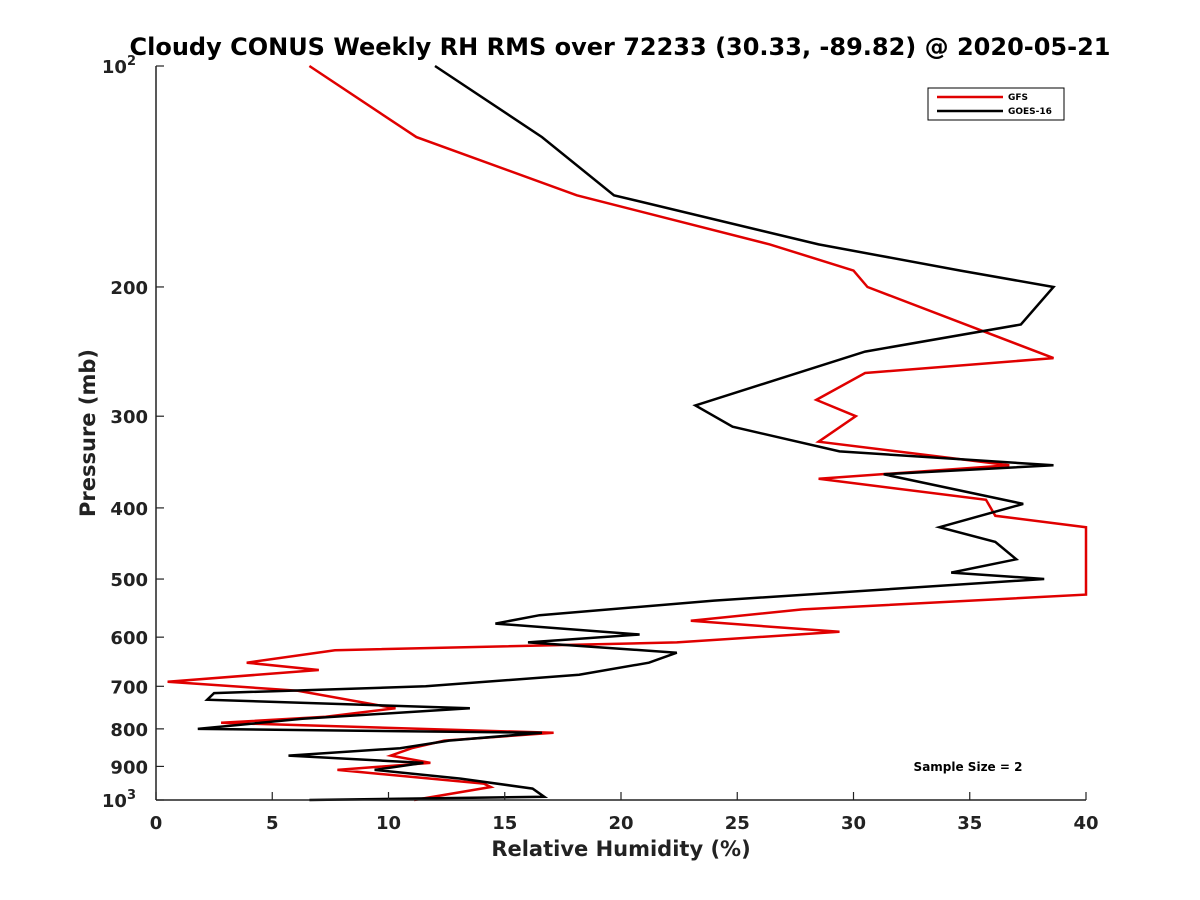  Describe the element at coordinates (131, 61) in the screenshot. I see `y-tick-exponent: 2` at that location.